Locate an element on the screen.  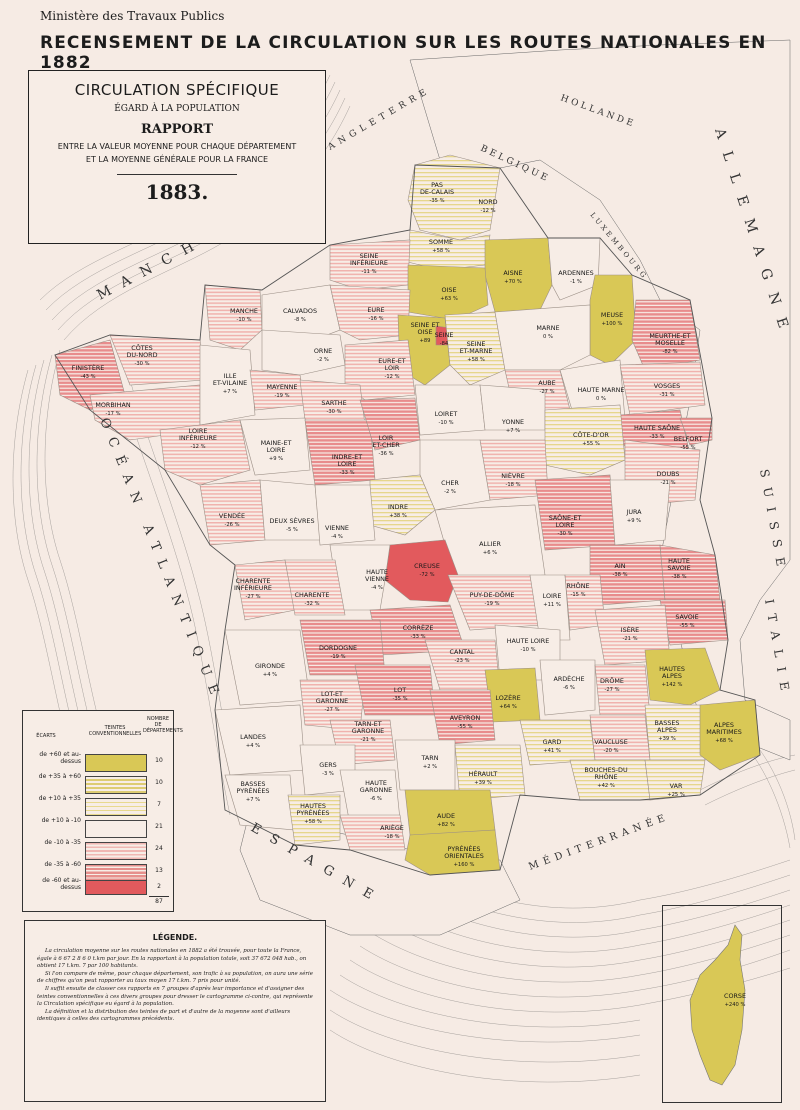
department-name: DEUX SÈVRES is located at coordinates (291, 520).